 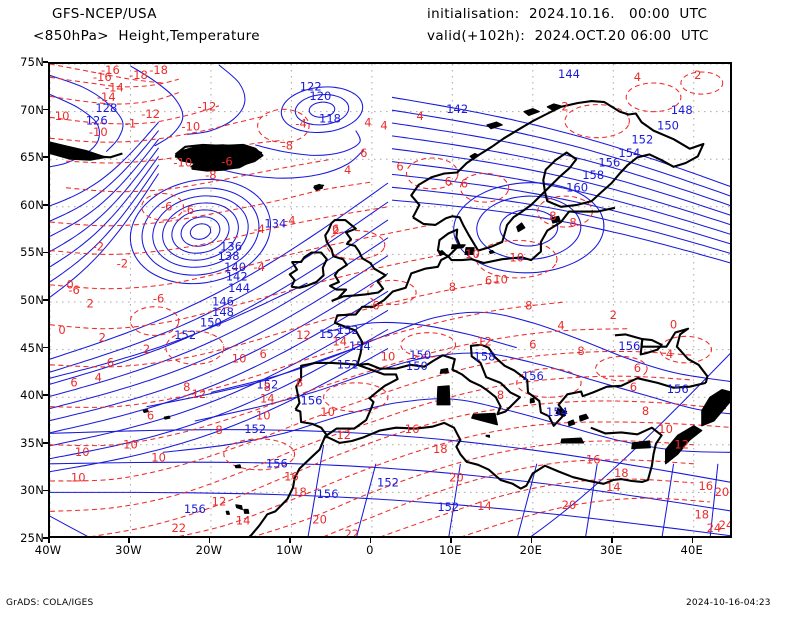 What do you see at coordinates (106, 97) in the screenshot?
I see `contour-label: -14` at bounding box center [106, 97].